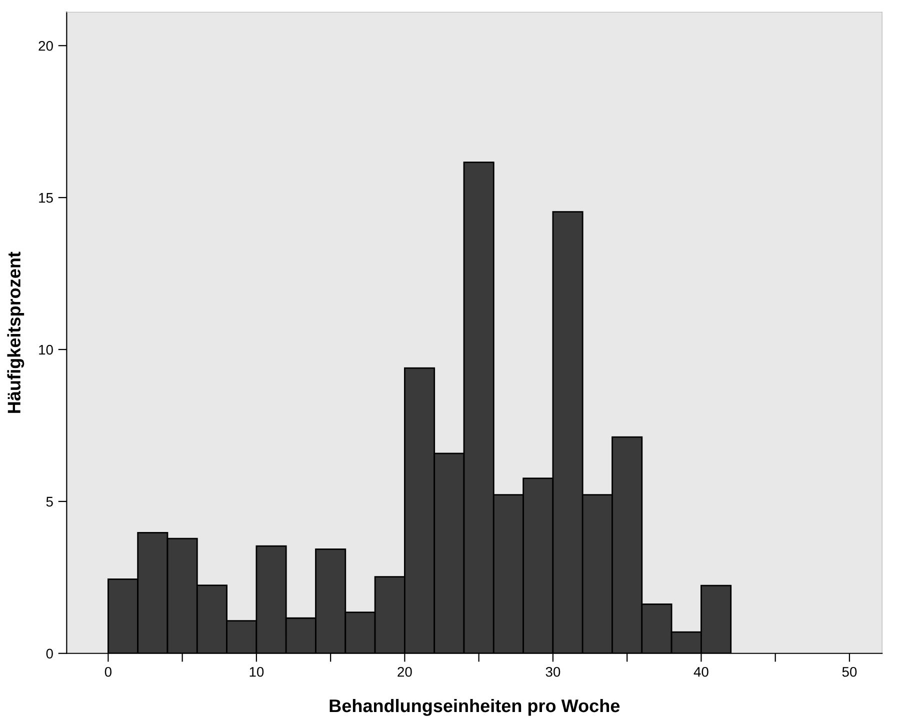 Image resolution: width=901 pixels, height=718 pixels. What do you see at coordinates (108, 671) in the screenshot?
I see `x-tick-label: 0` at bounding box center [108, 671].